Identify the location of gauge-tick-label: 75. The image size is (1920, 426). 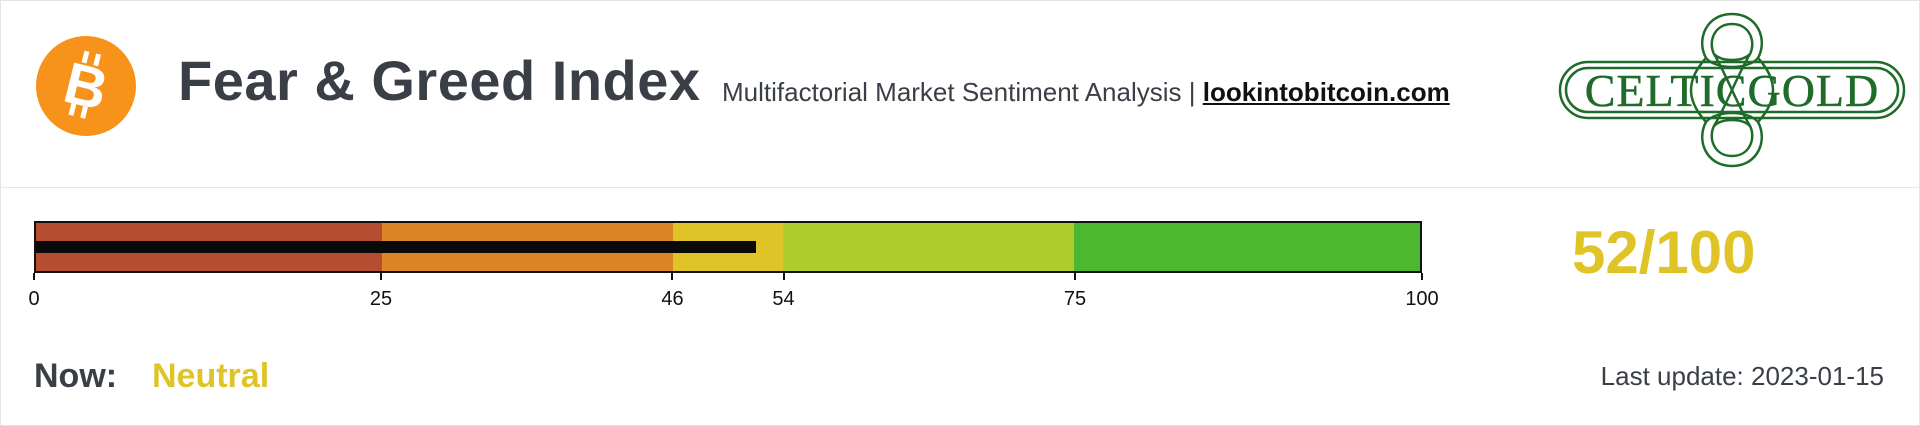
(1075, 299).